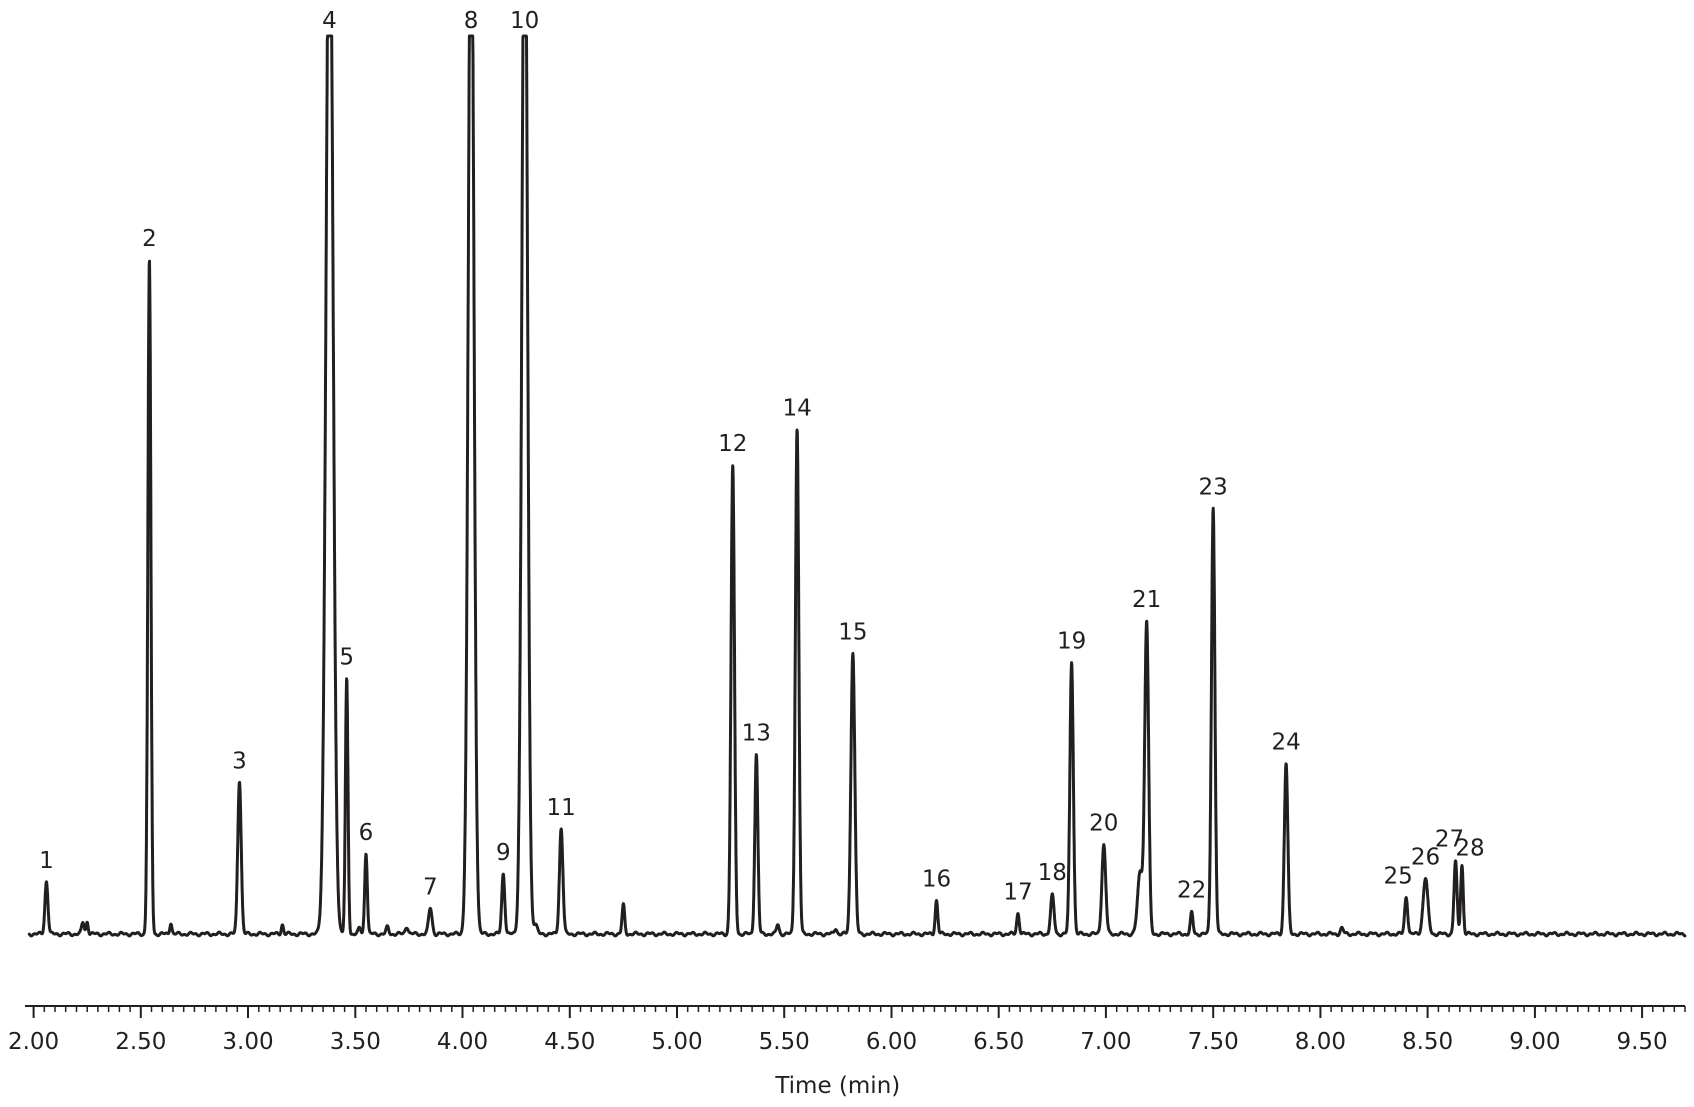  I want to click on peak-label-25: 25, so click(1398, 877).